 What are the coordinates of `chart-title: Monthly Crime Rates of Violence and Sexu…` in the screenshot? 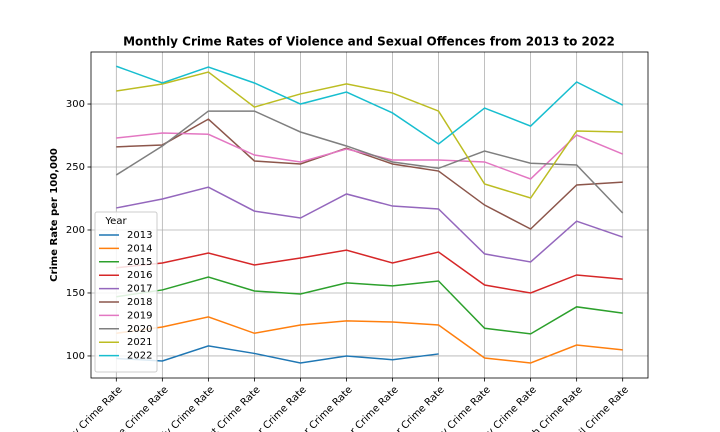 It's located at (369, 42).